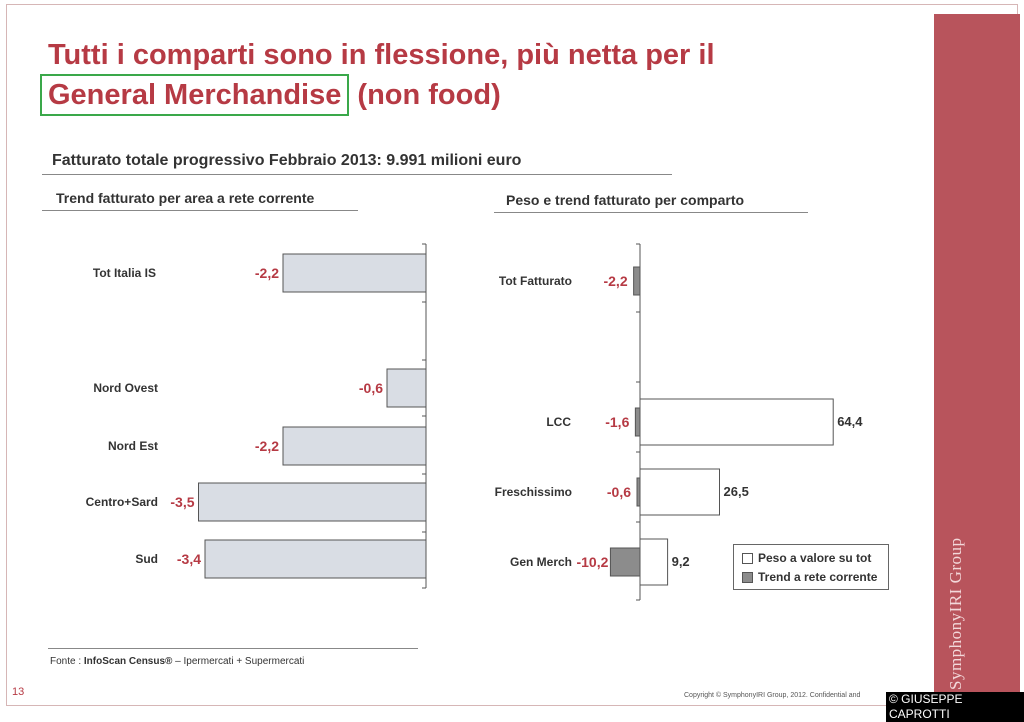 The width and height of the screenshot is (1024, 722). What do you see at coordinates (592, 562) in the screenshot?
I see `value-label-trend-3: -10,2` at bounding box center [592, 562].